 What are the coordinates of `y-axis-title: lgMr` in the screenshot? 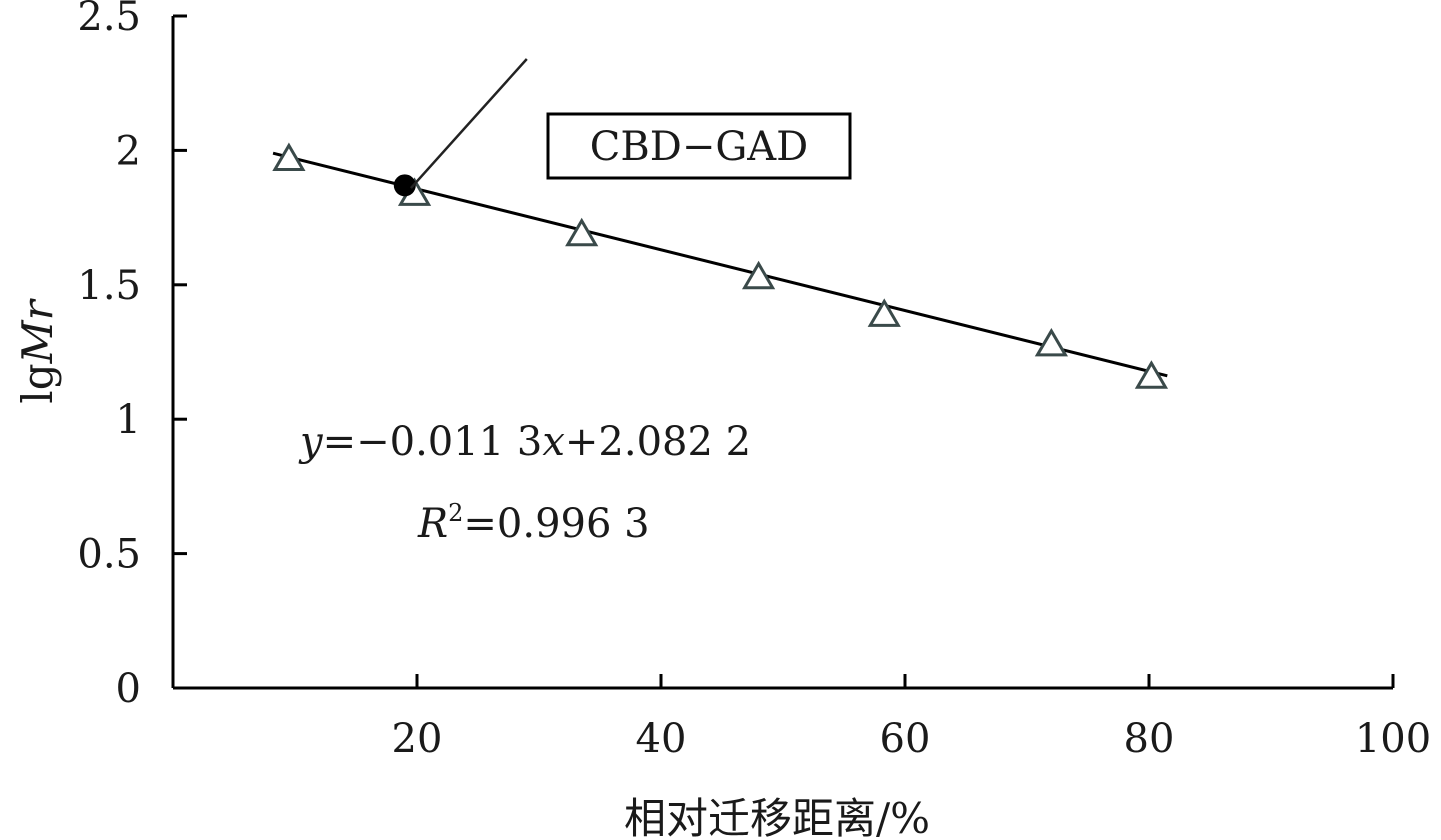 It's located at (37, 350).